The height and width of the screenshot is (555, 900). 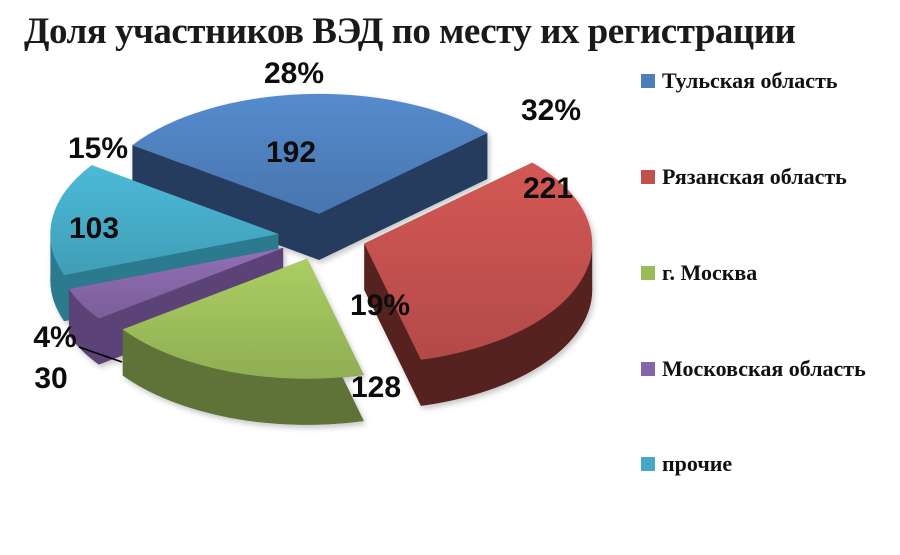 I want to click on legend-label: Московская область, so click(x=764, y=368).